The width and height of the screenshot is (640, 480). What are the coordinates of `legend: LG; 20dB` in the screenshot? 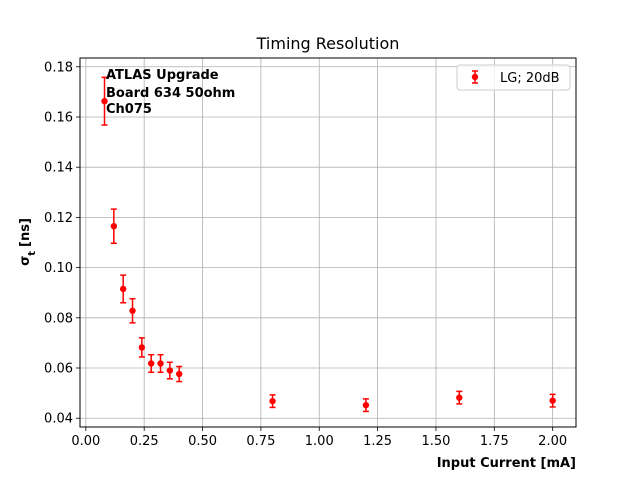 It's located at (513, 77).